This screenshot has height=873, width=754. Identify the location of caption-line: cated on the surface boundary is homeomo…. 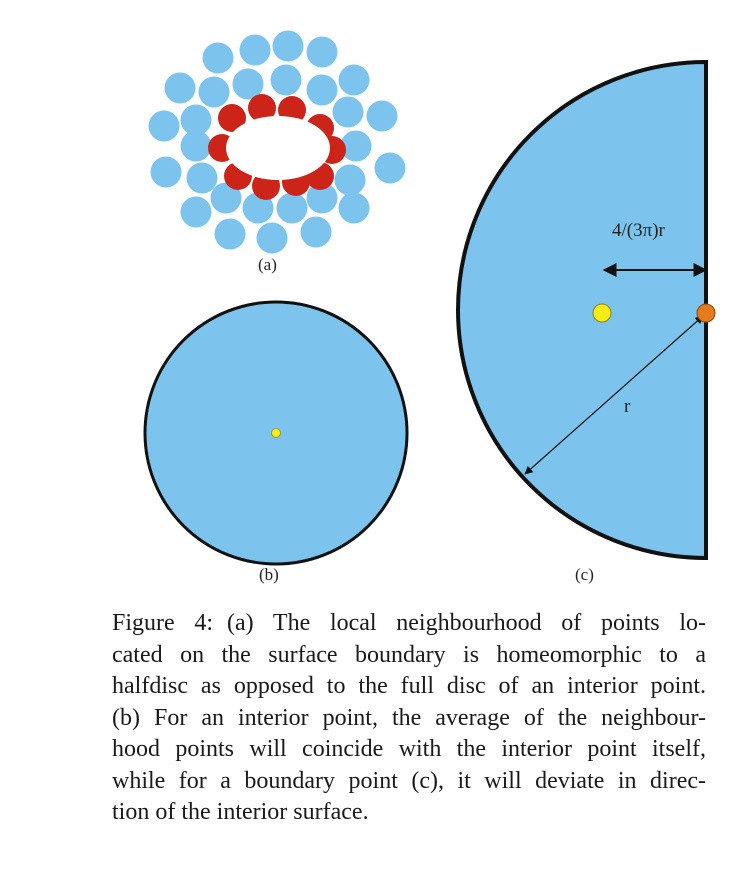
(409, 654).